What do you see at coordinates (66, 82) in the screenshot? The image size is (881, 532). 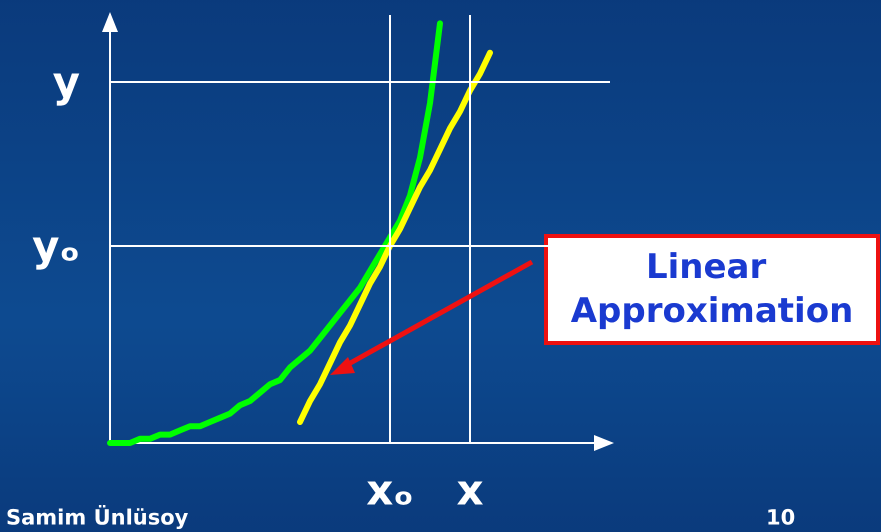 I see `ref-line-label: y` at bounding box center [66, 82].